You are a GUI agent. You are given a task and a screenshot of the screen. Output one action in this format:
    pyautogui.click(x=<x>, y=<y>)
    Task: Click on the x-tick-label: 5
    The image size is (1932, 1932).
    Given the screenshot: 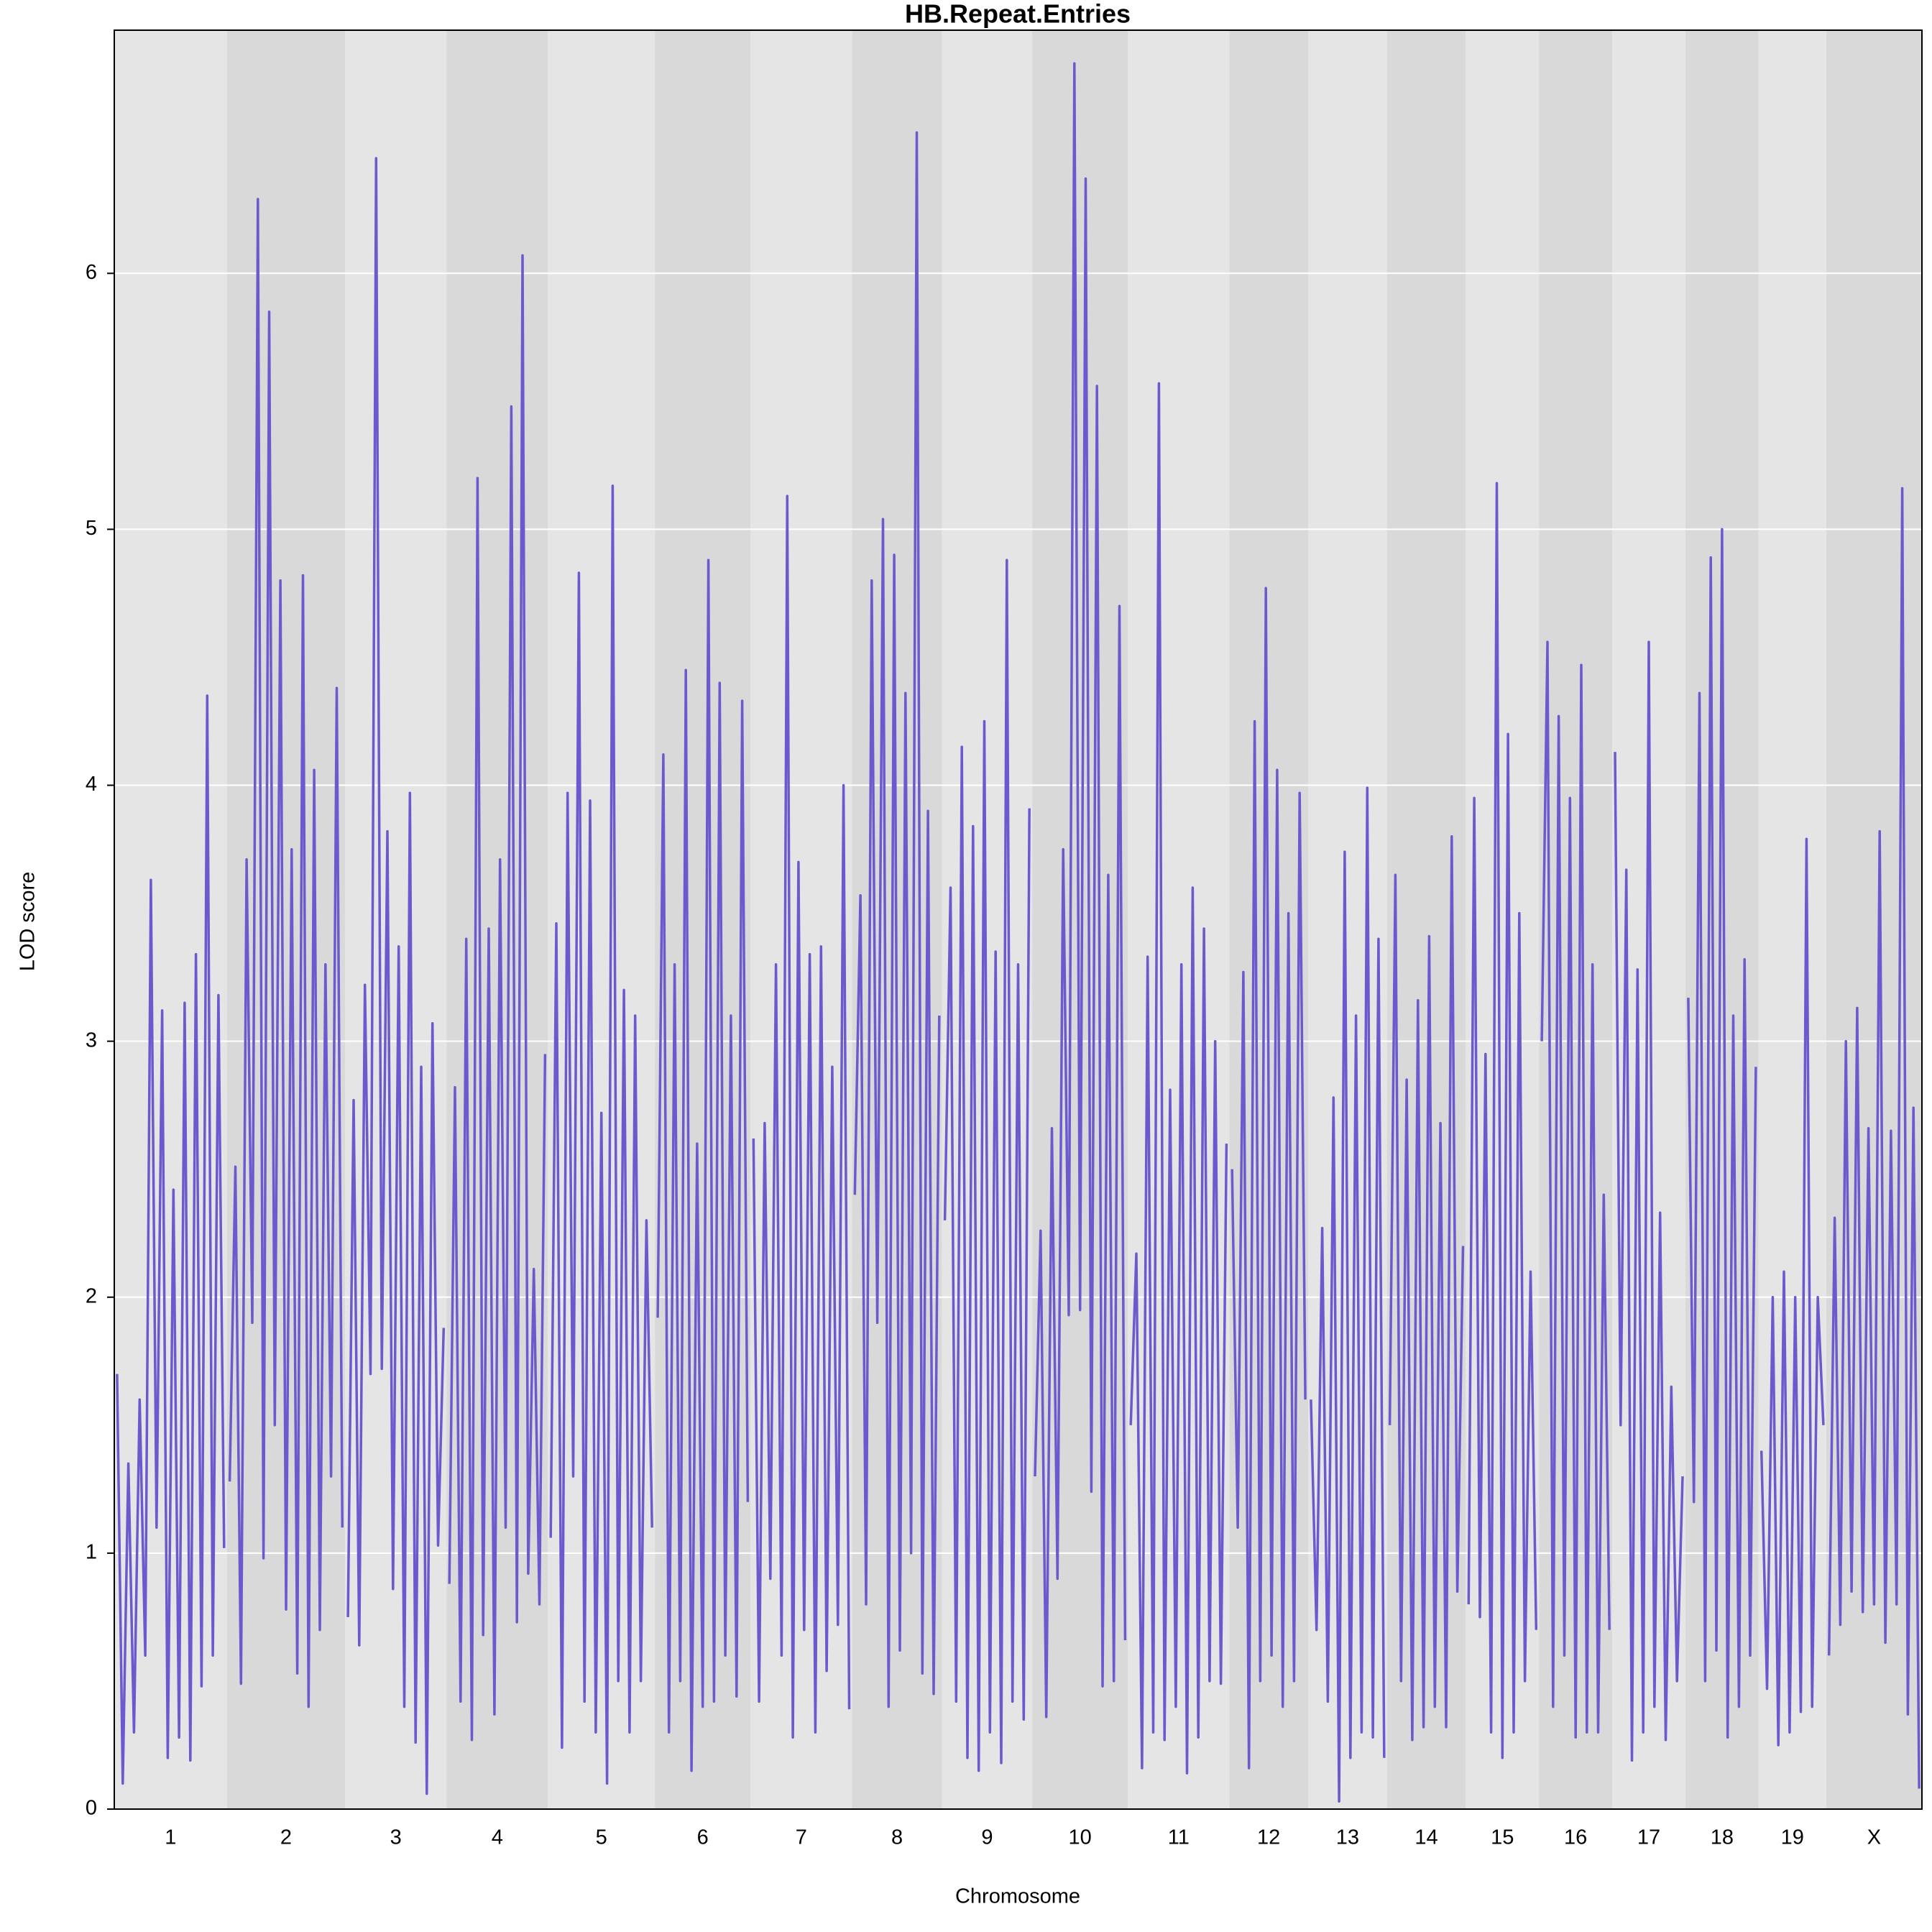 What is the action you would take?
    pyautogui.click(x=601, y=1837)
    